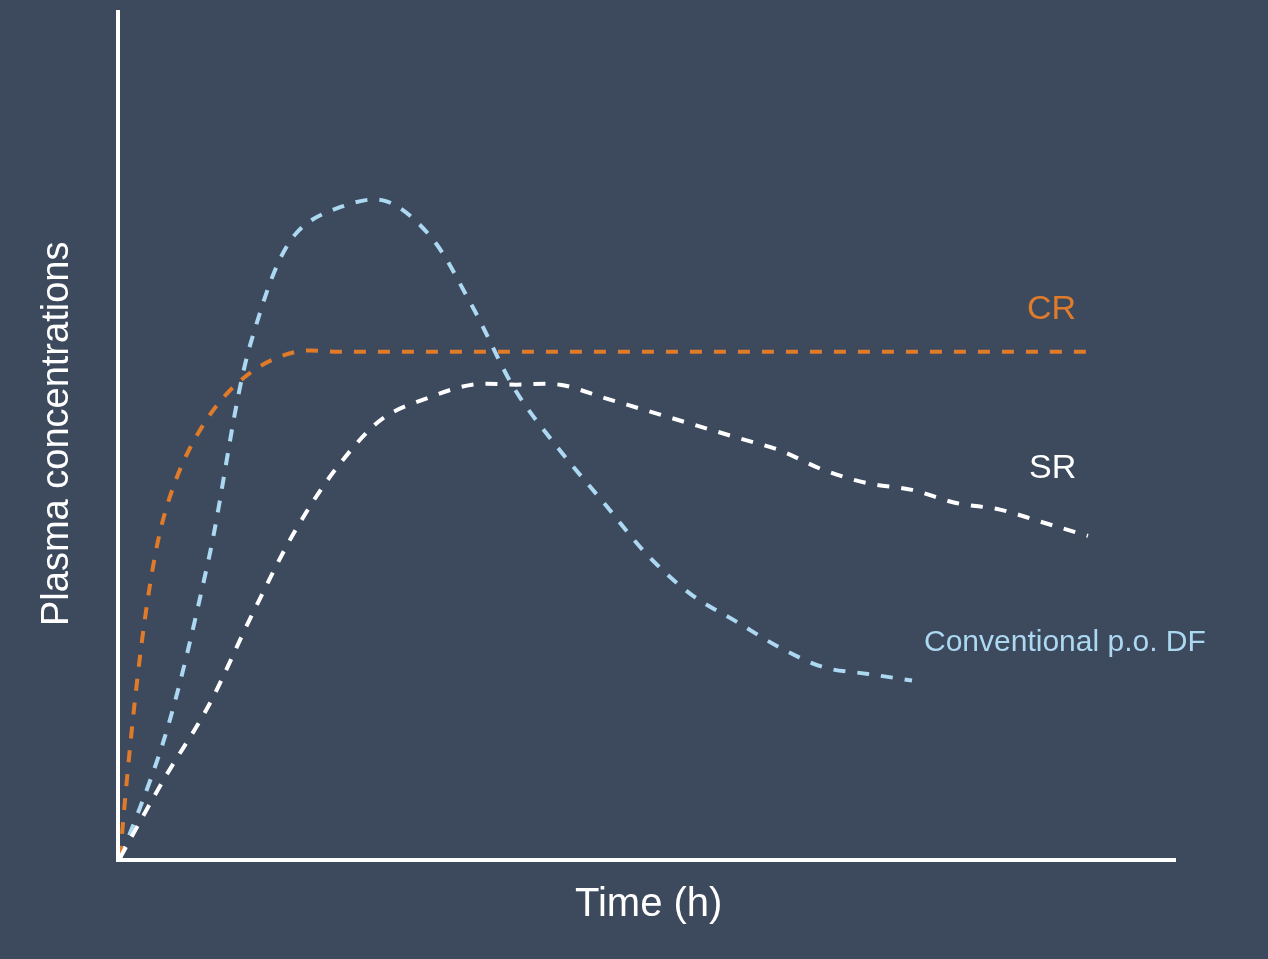  I want to click on y-axis-title: Plasma concentrations, so click(55, 433).